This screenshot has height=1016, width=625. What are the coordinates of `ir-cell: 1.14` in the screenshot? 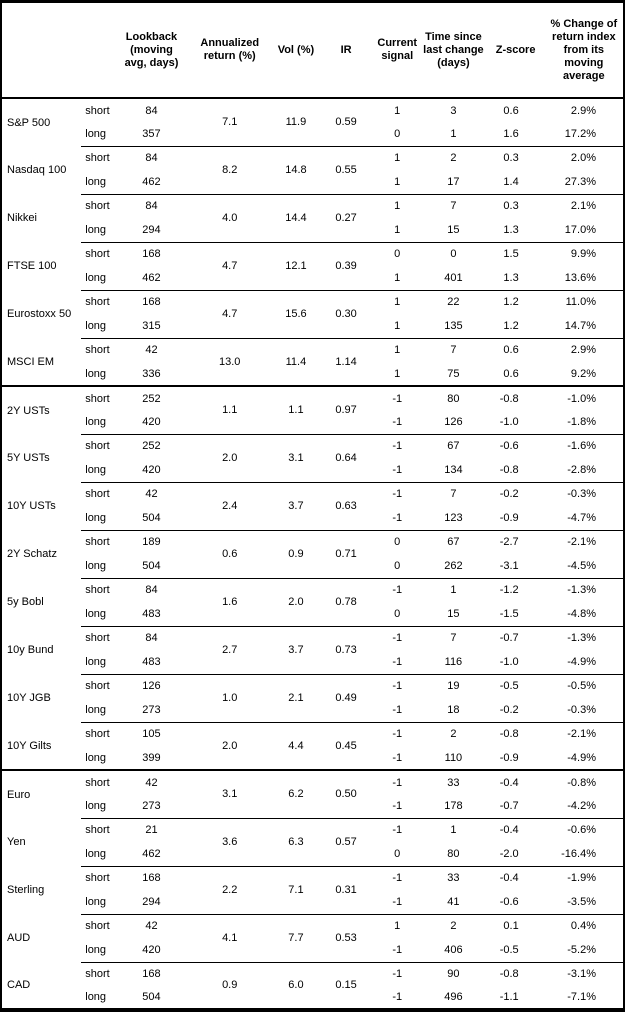 It's located at (346, 361).